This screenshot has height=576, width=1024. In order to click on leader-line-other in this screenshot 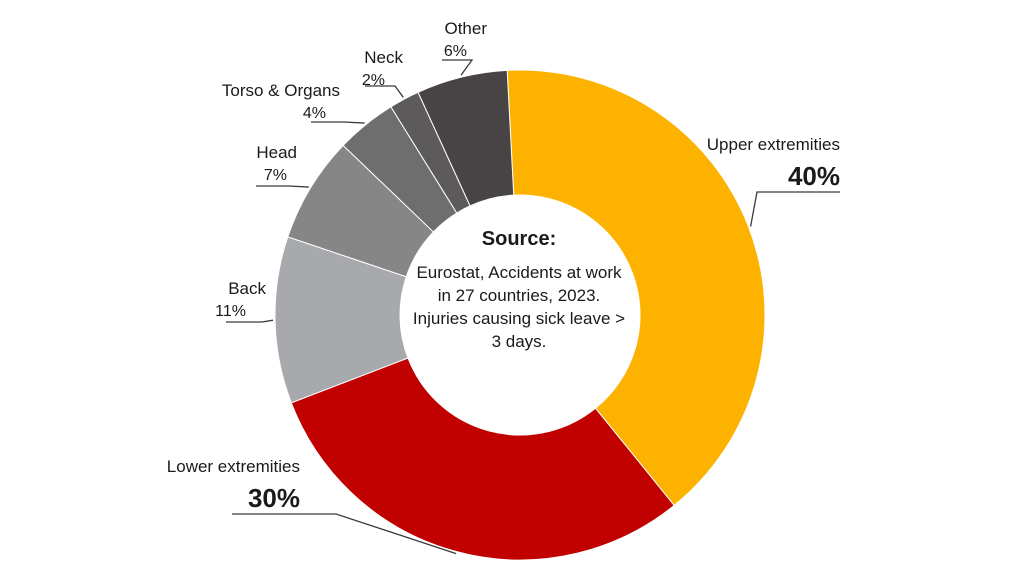, I will do `click(458, 67)`.